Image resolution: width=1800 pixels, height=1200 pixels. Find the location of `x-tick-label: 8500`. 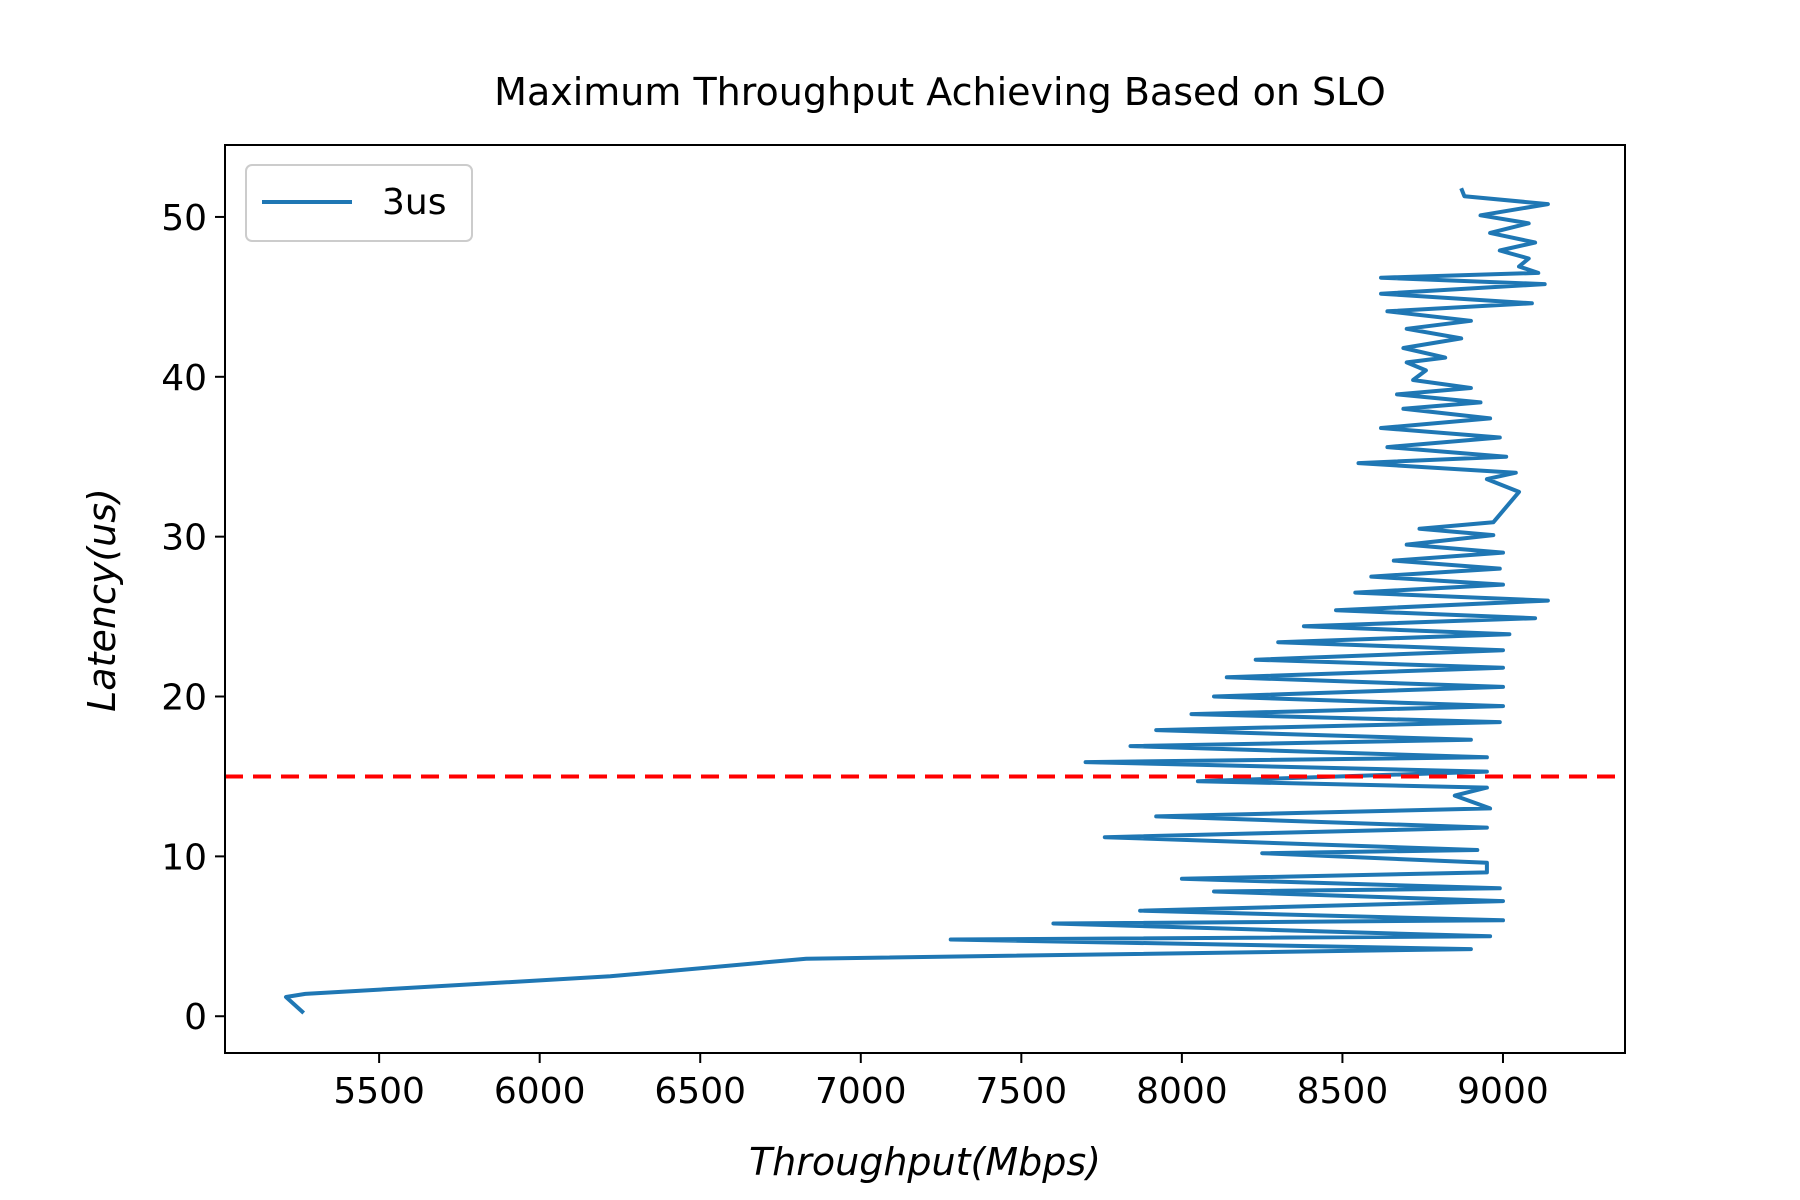

x-tick-label: 8500 is located at coordinates (1343, 1091).